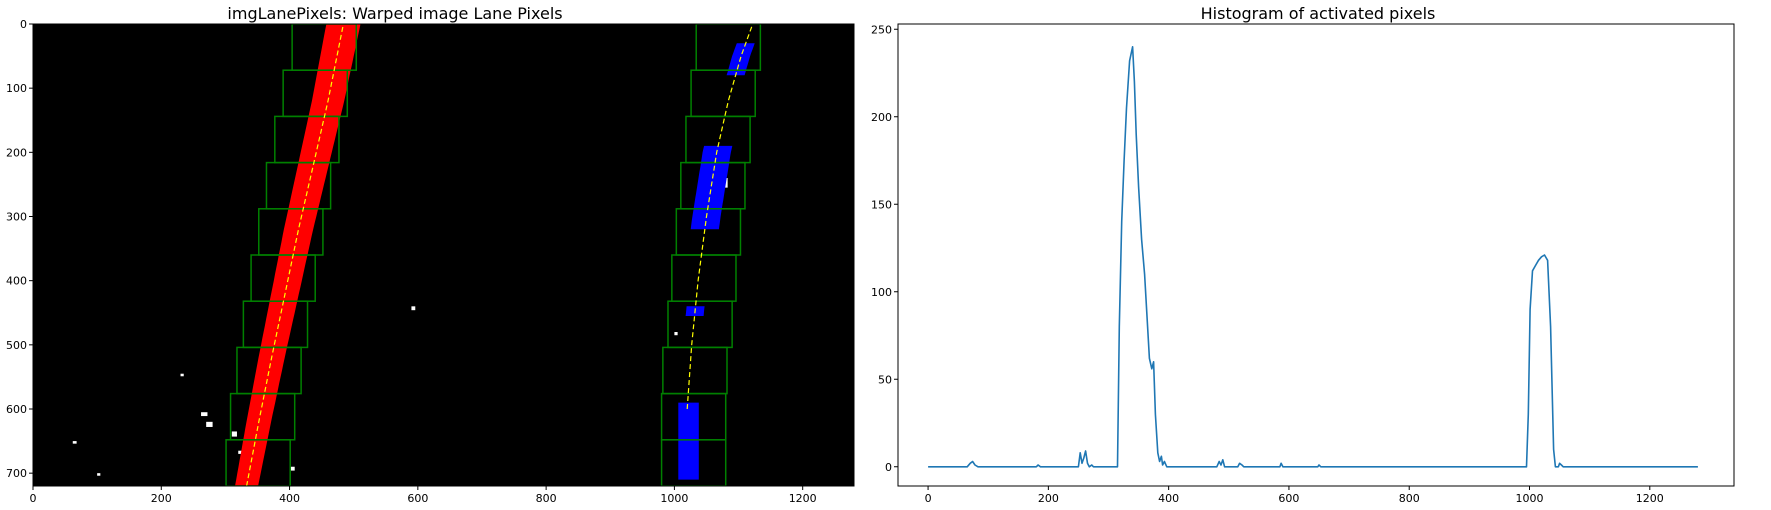 This screenshot has width=1771, height=510. What do you see at coordinates (16, 409) in the screenshot?
I see `y-tick-label: 600` at bounding box center [16, 409].